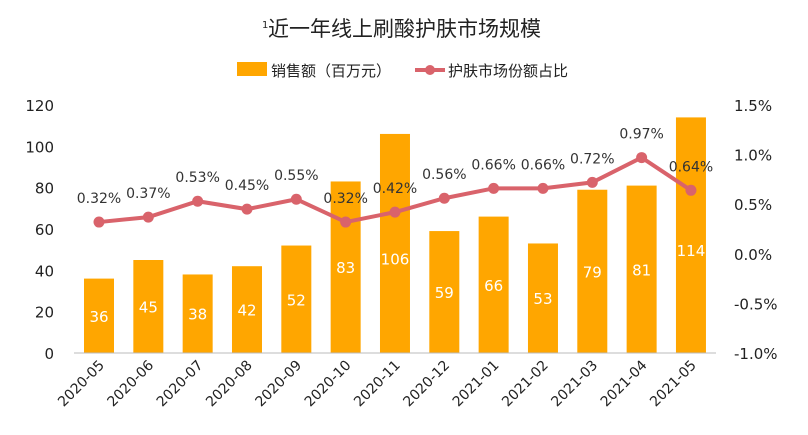 The image size is (808, 435). What do you see at coordinates (753, 255) in the screenshot?
I see `right-tick-label: 0.0%` at bounding box center [753, 255].